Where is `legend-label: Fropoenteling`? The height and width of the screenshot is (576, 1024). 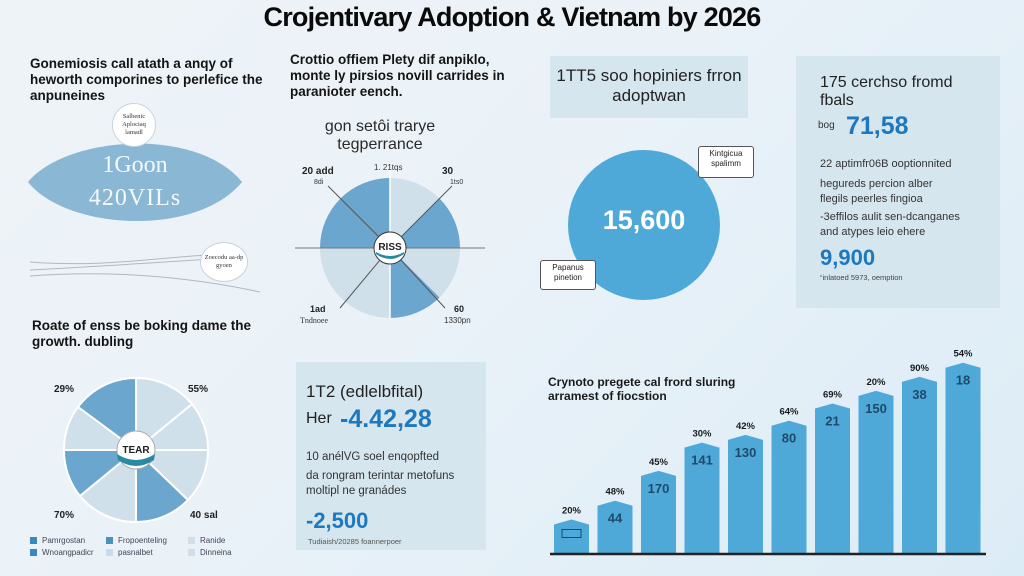
legend-label: Fropoenteling is located at coordinates (142, 540).